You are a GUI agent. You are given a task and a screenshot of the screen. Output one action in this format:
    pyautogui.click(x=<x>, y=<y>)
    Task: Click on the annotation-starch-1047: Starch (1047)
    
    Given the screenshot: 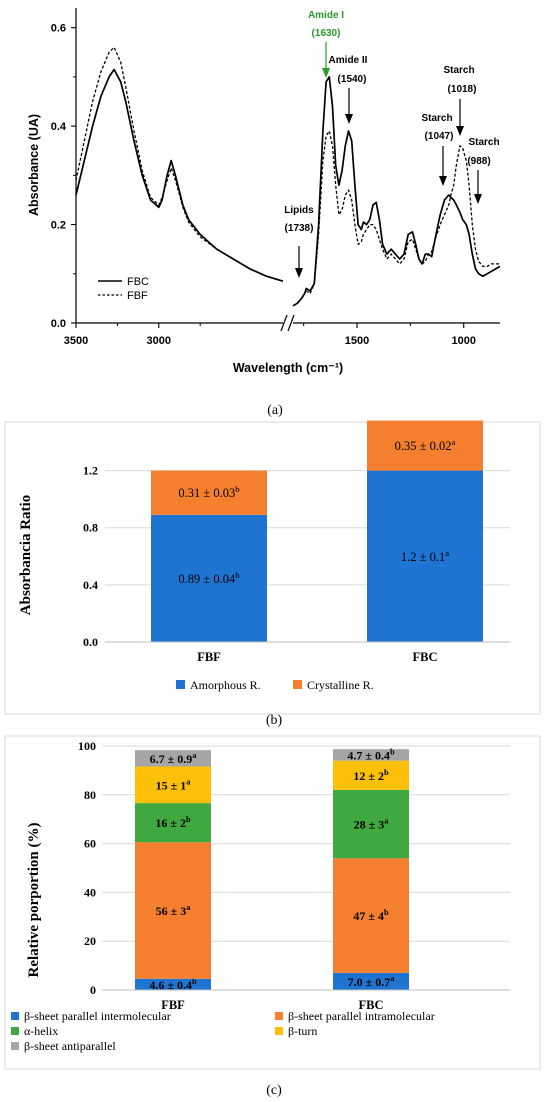 What is the action you would take?
    pyautogui.click(x=437, y=149)
    